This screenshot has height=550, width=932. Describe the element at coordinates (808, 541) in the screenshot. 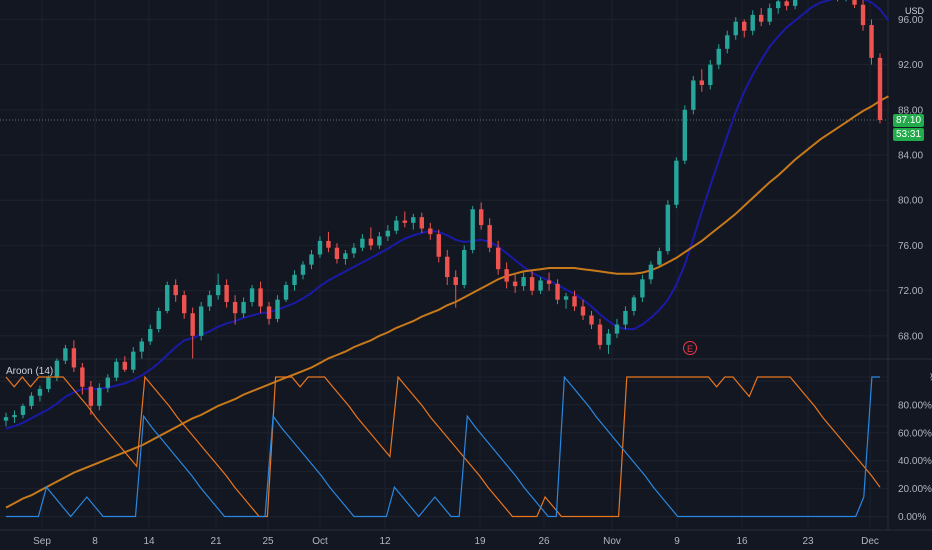

I see `time-tick-label: 23` at that location.